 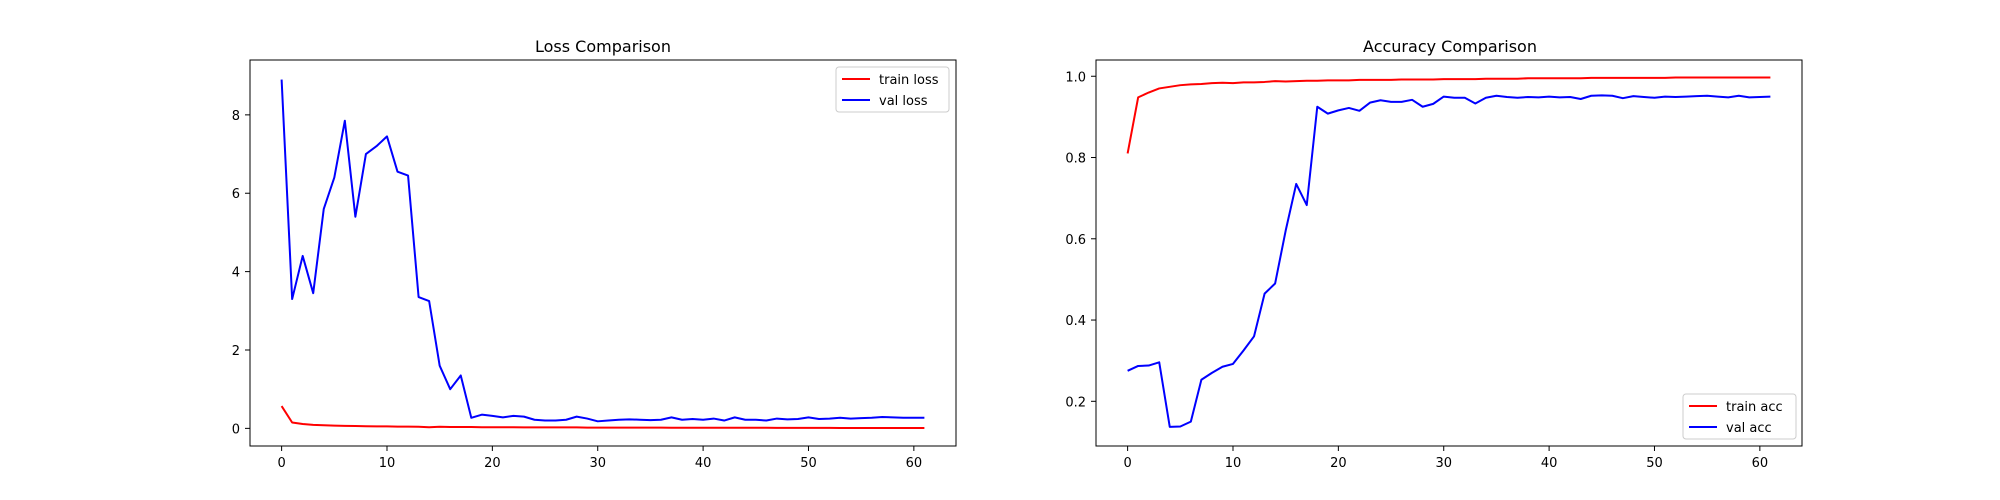 What do you see at coordinates (1075, 240) in the screenshot?
I see `accuracy-y-tick-label: 0.6` at bounding box center [1075, 240].